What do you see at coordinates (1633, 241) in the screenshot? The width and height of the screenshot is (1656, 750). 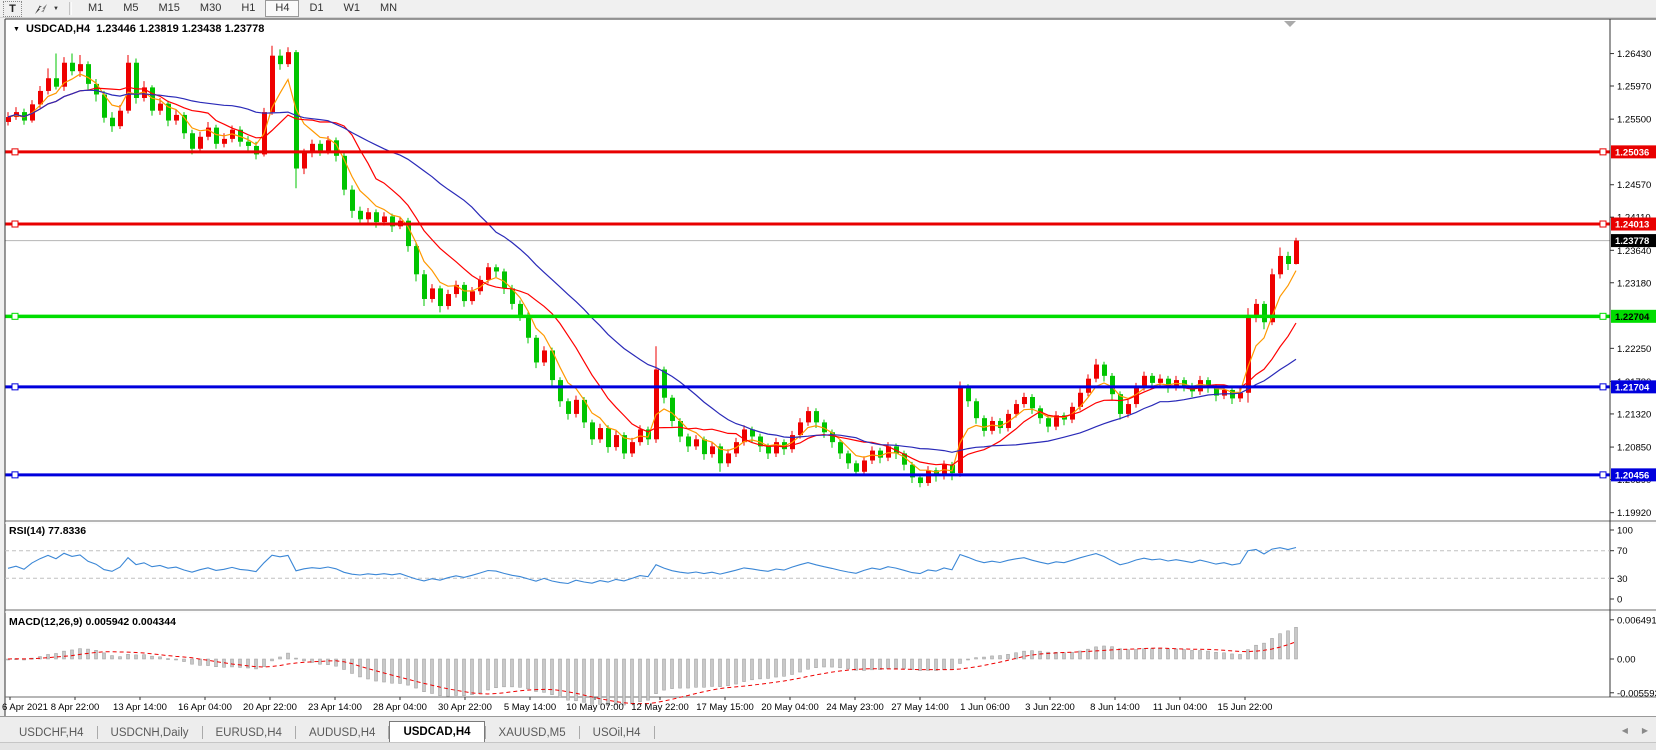 I see `current-price-tag: 1.23778` at bounding box center [1633, 241].